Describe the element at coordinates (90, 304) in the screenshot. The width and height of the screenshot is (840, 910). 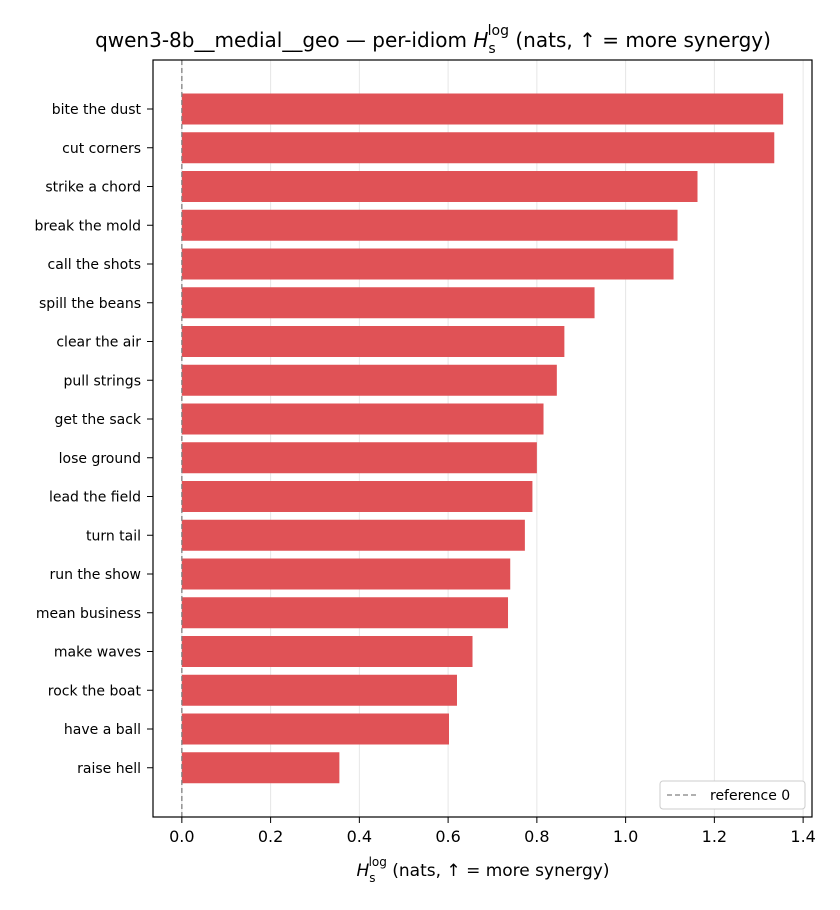
I see `y-tick-label: spill the beans` at that location.